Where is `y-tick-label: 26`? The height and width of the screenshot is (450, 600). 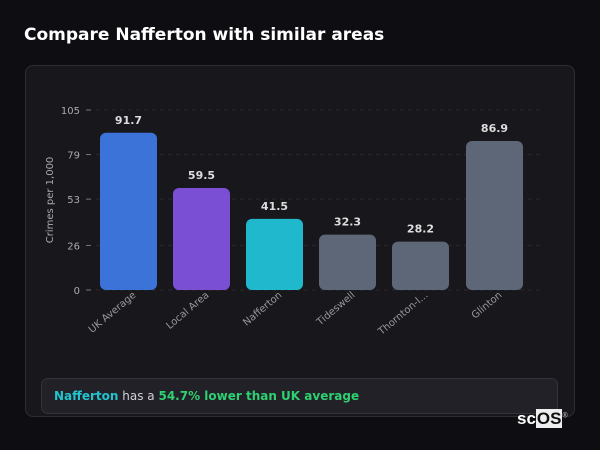
y-tick-label: 26 is located at coordinates (73, 246).